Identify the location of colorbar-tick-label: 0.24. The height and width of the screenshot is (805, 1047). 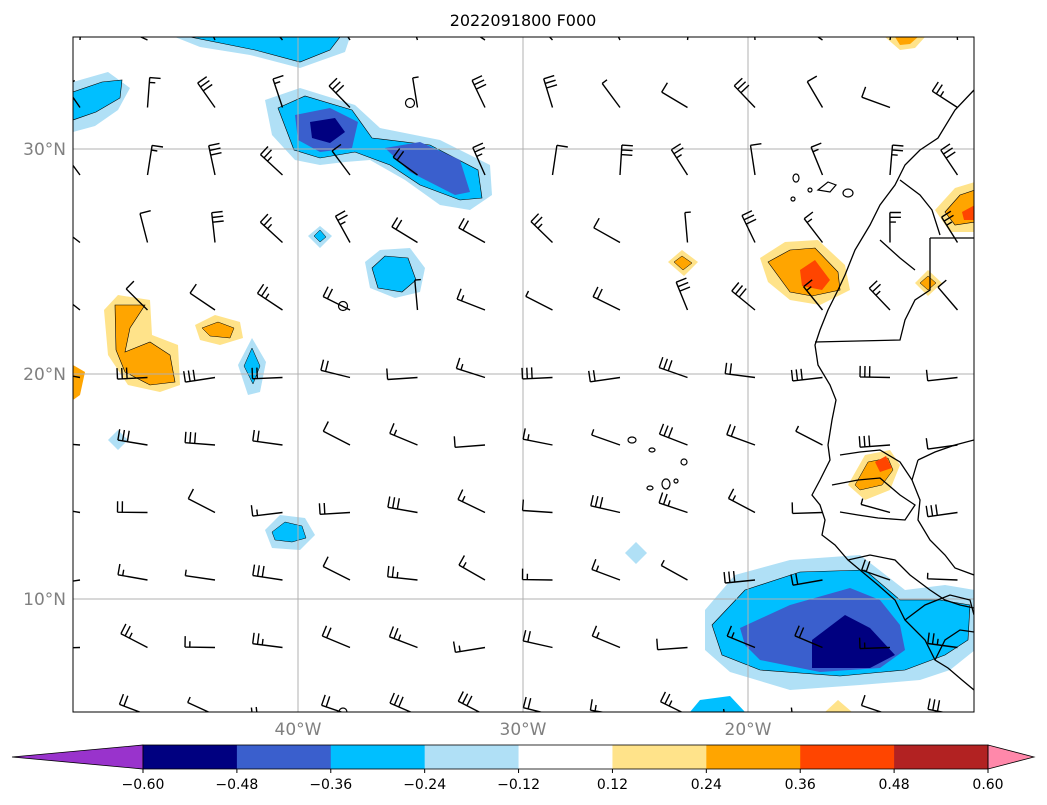
(706, 785).